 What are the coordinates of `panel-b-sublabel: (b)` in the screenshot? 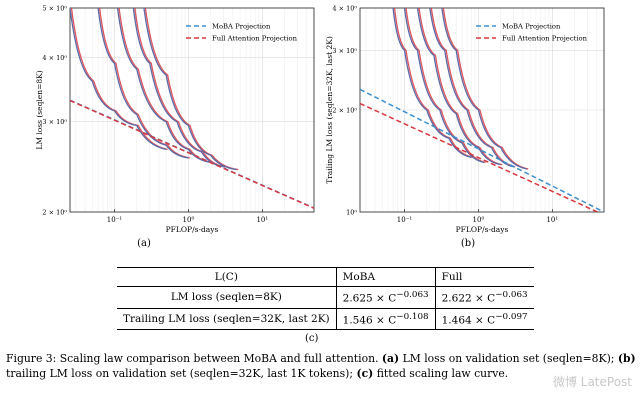 It's located at (468, 243).